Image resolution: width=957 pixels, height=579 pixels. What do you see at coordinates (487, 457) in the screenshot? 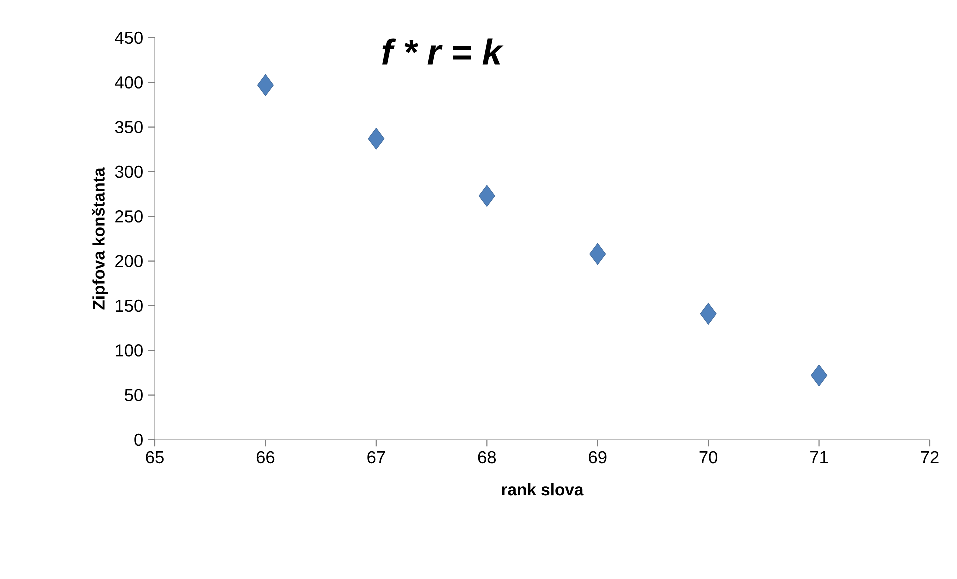
I see `x-tick-label: 68` at bounding box center [487, 457].